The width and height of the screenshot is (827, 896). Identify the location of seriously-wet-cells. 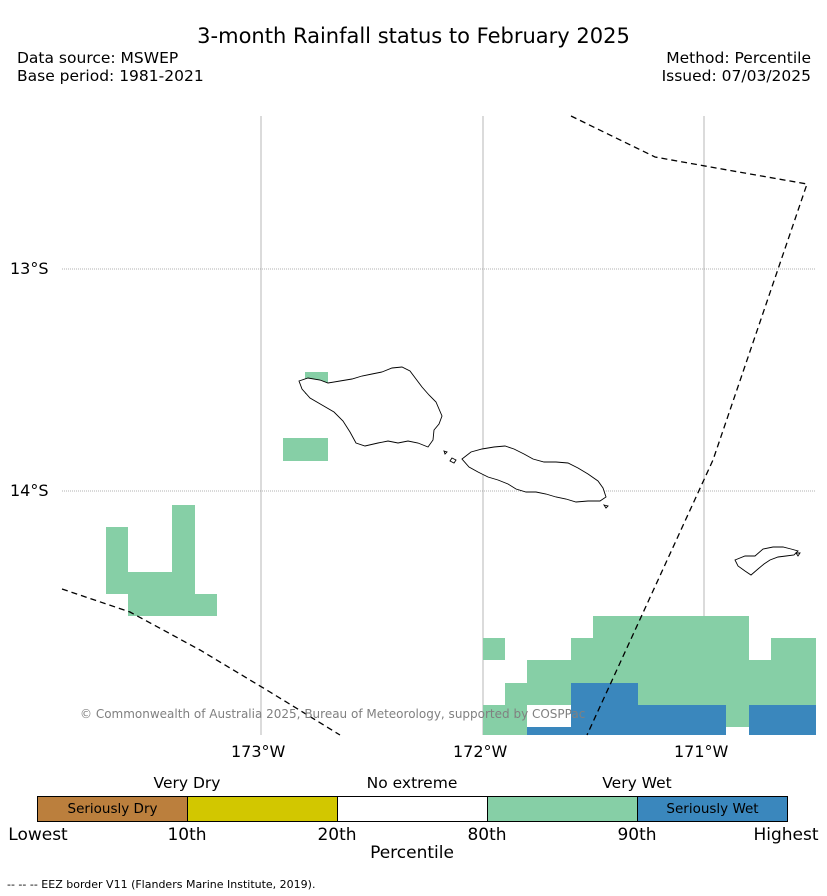
(671, 709).